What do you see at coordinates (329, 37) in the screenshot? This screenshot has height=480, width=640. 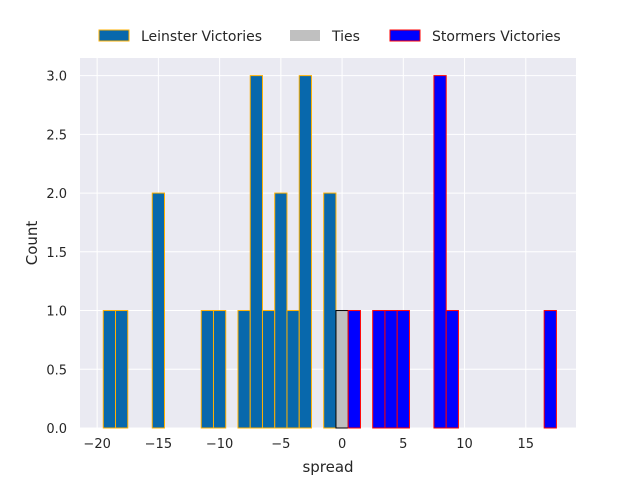 I see `legend: Leinster Victories Ties Stormers Victories` at bounding box center [329, 37].